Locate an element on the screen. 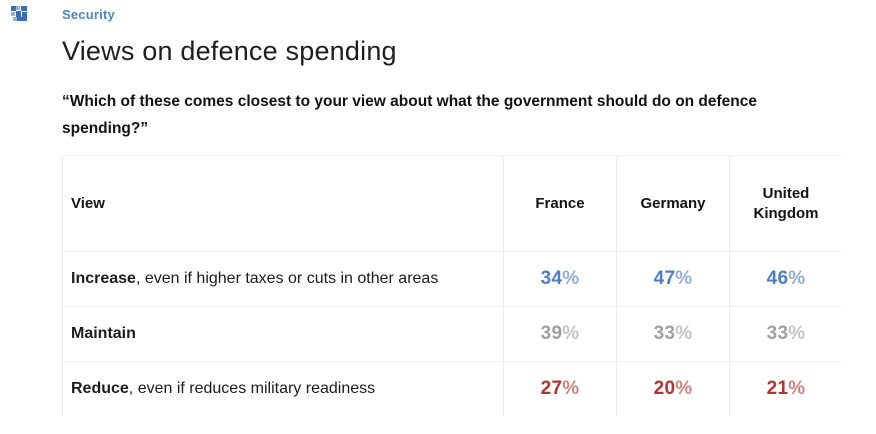 This screenshot has width=876, height=434. value-cell-maintain-france: 39% is located at coordinates (559, 333).